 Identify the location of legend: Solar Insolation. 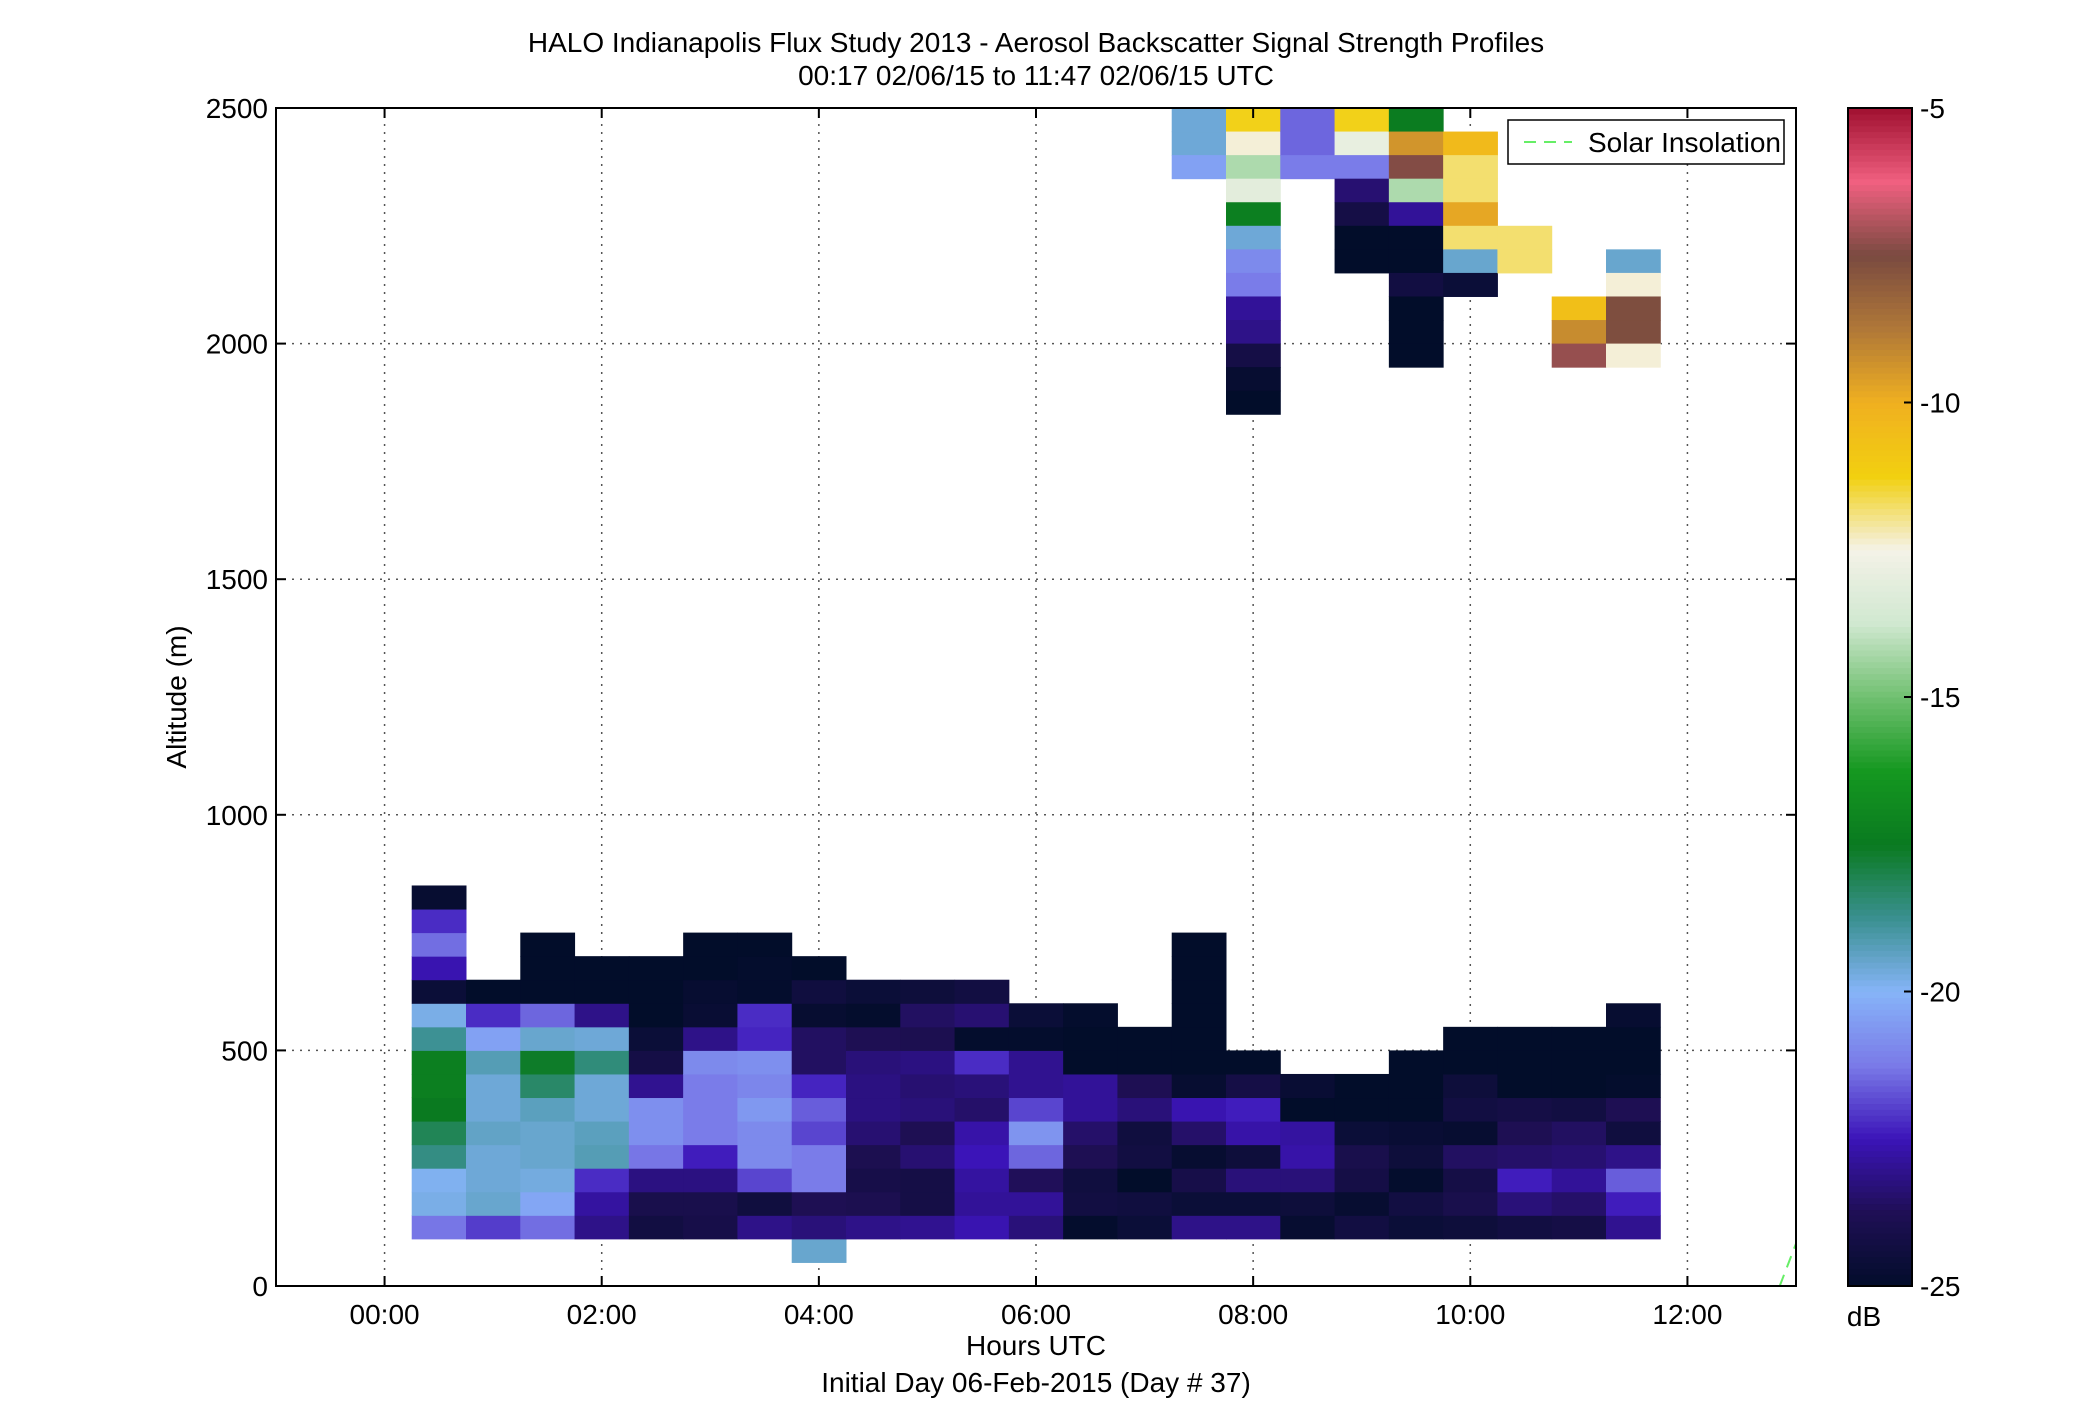
(1646, 142).